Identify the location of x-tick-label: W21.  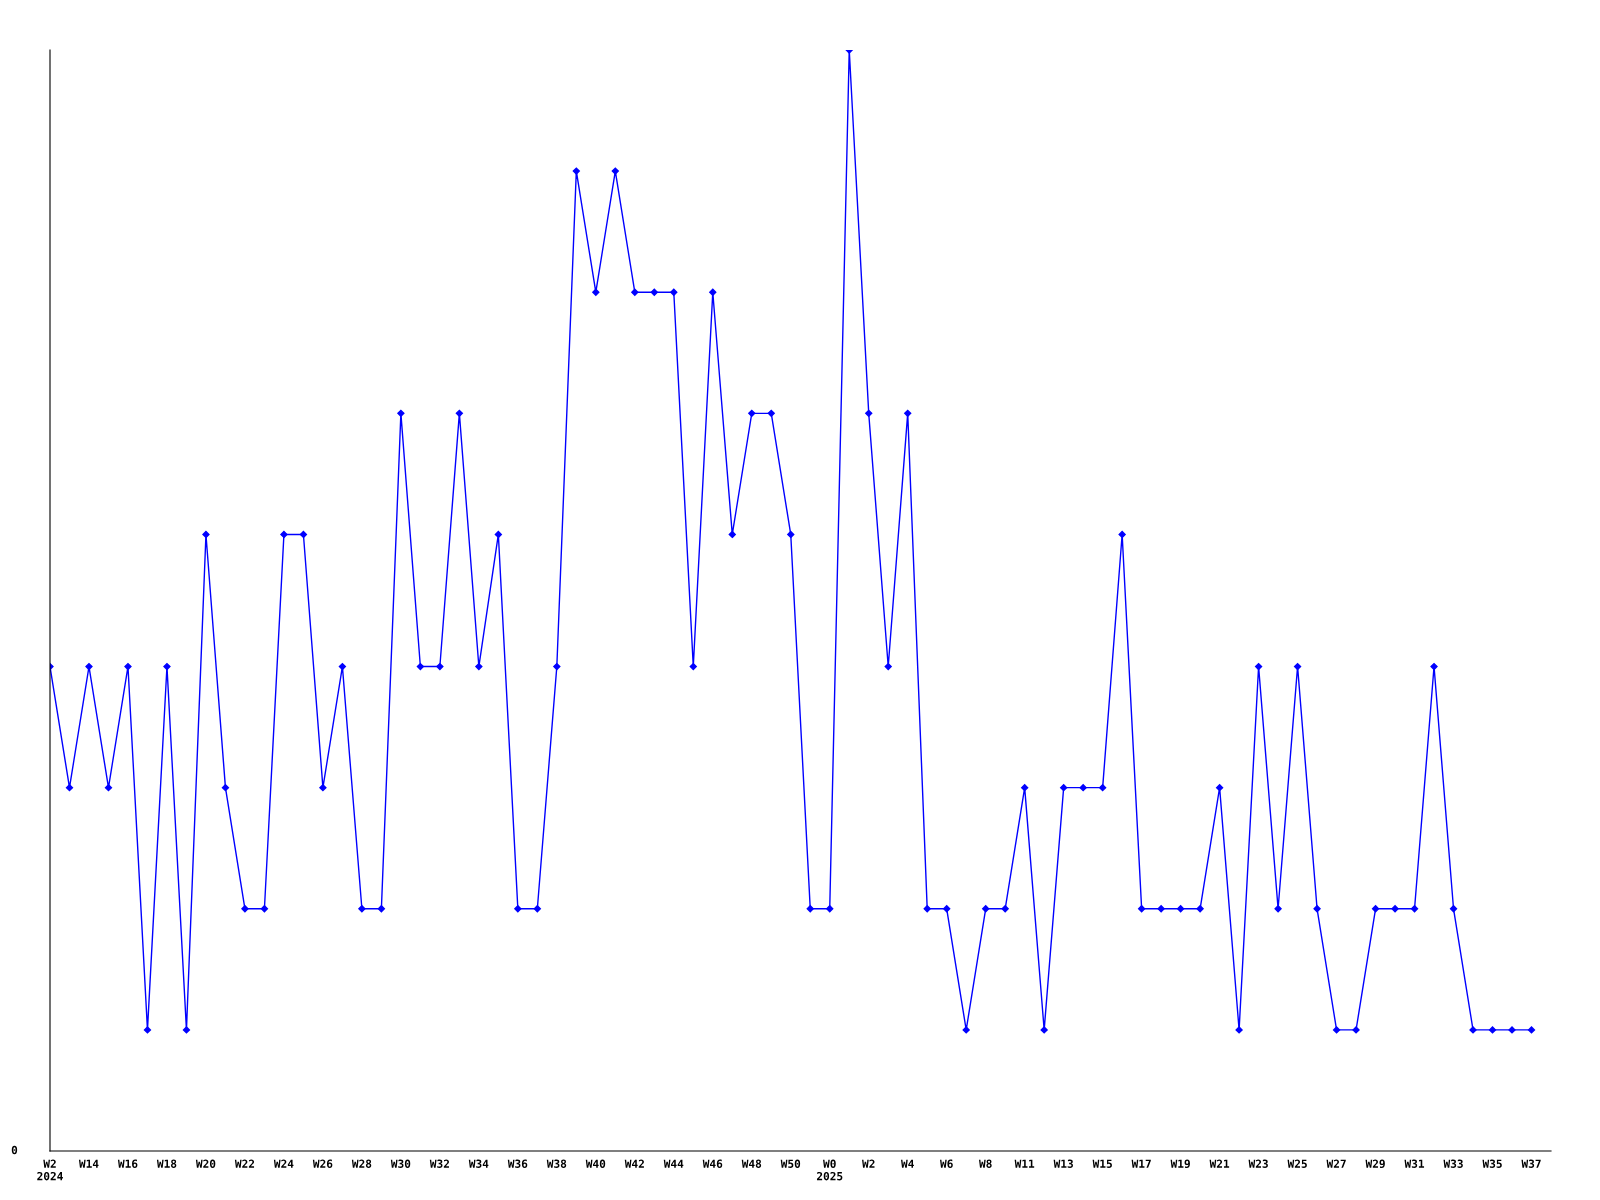
(1219, 1163).